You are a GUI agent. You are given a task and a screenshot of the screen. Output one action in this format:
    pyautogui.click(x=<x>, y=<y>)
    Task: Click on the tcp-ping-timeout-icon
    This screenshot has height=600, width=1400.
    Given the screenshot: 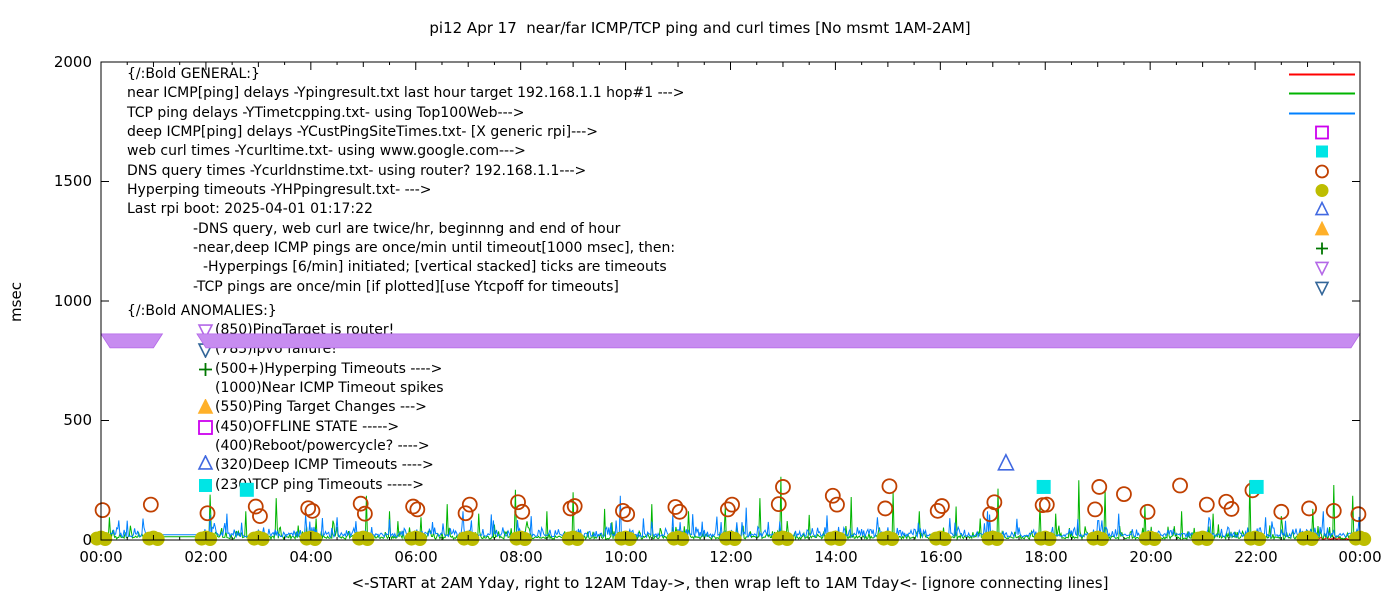 What is the action you would take?
    pyautogui.click(x=205, y=485)
    